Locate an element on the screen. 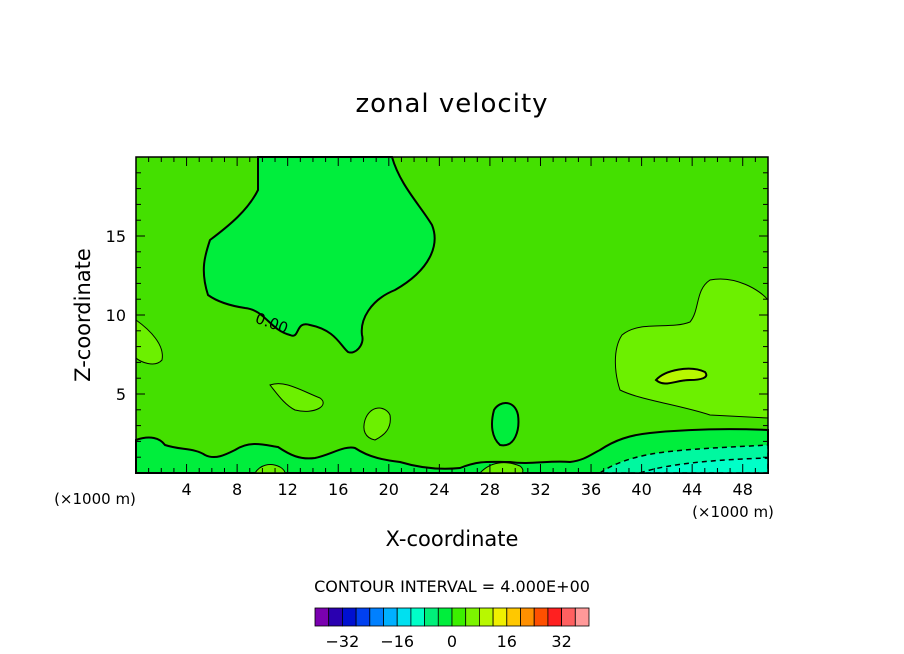  colorbar-ticks: −32 −16 0 16 32 is located at coordinates (449, 641).